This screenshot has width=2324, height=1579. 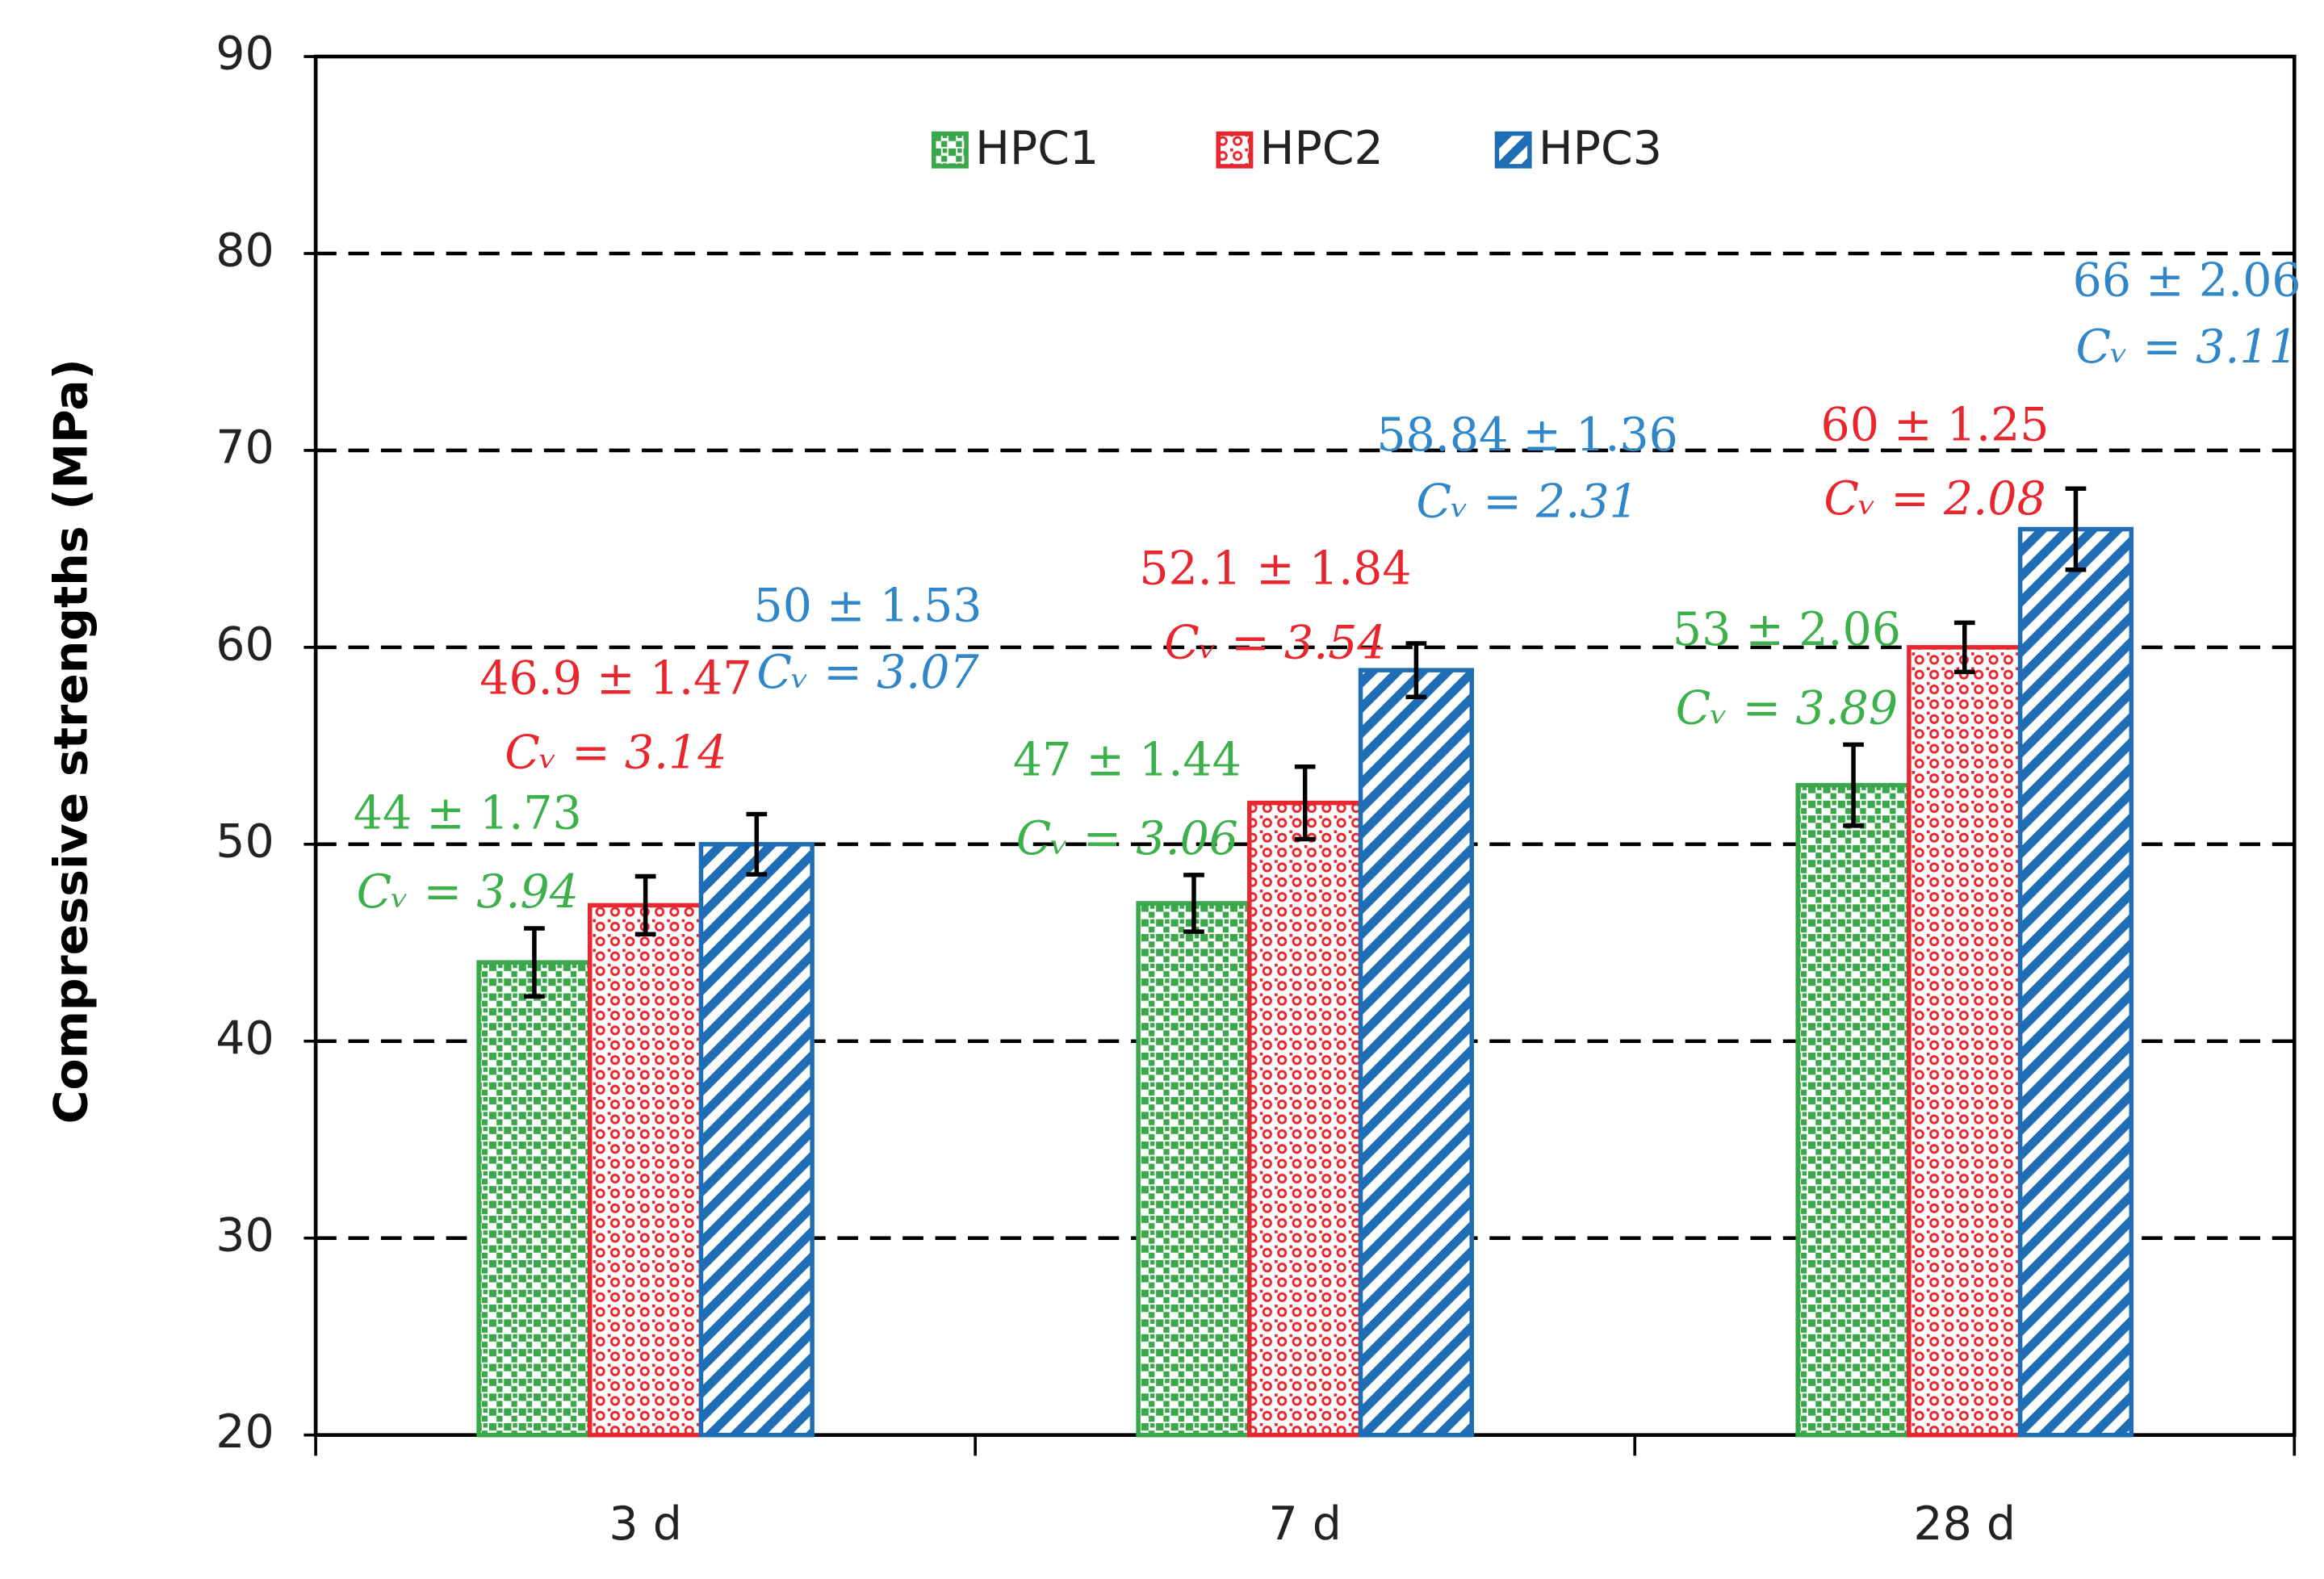 What do you see at coordinates (245, 1235) in the screenshot?
I see `y-tick-label: 30` at bounding box center [245, 1235].